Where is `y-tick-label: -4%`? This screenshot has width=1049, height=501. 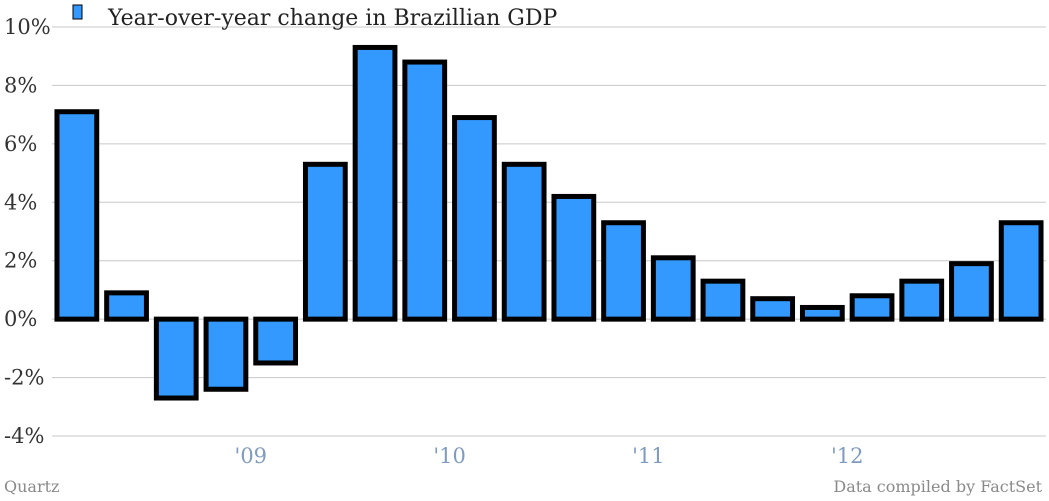
y-tick-label: -4% is located at coordinates (24, 436).